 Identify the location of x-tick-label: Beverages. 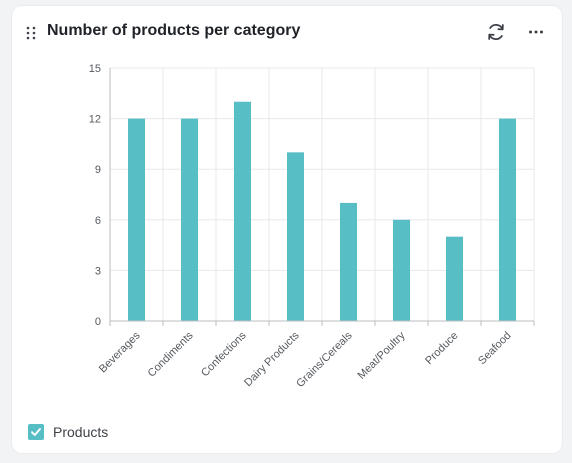
(120, 352).